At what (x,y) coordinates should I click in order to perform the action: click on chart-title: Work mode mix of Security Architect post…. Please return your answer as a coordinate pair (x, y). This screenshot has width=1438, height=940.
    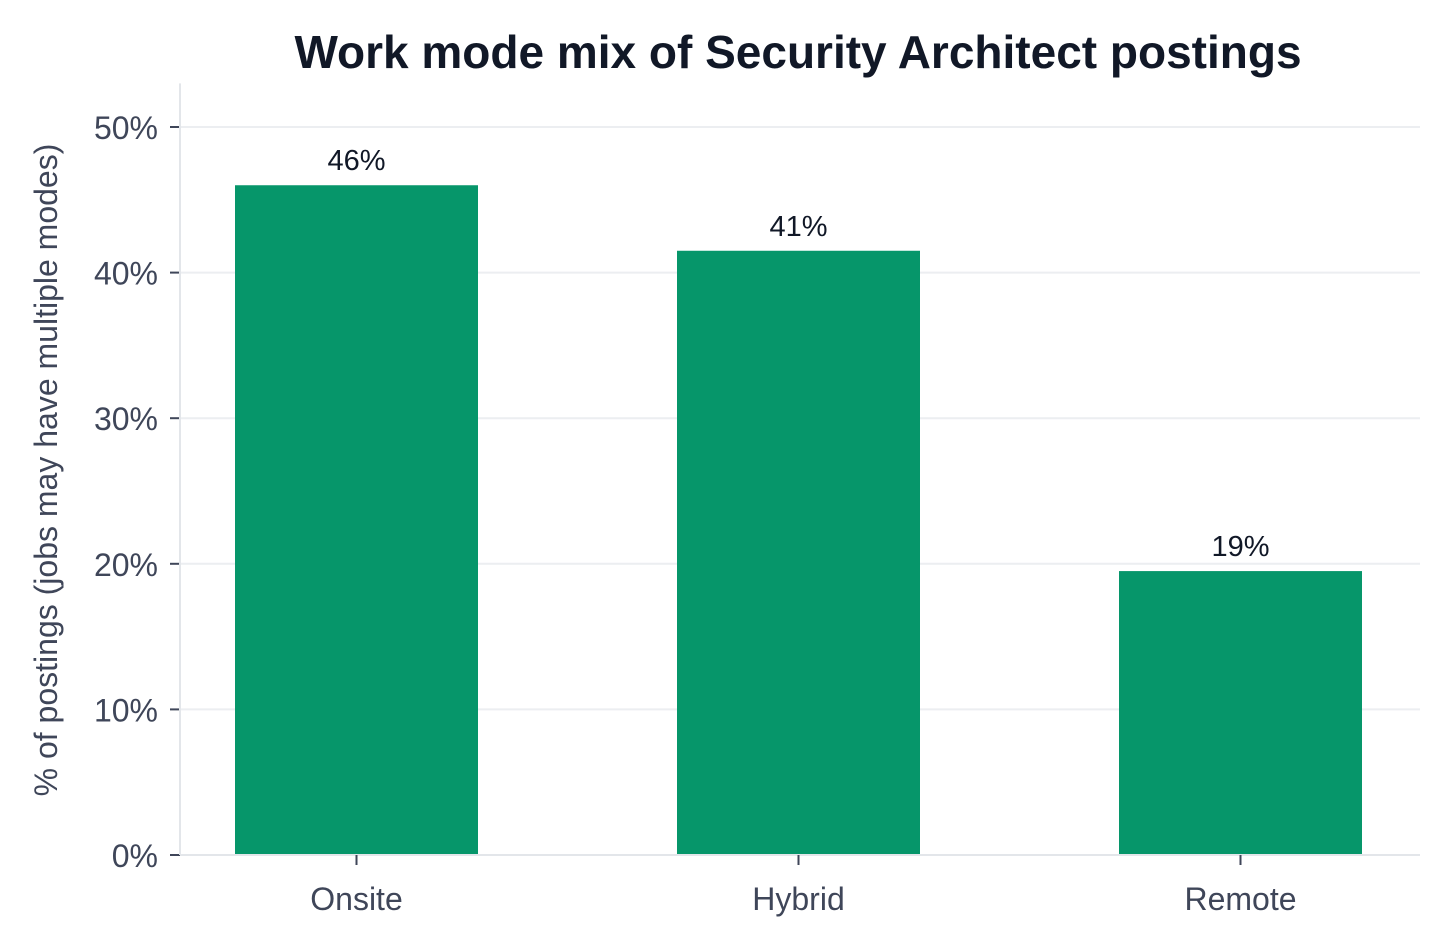
    Looking at the image, I should click on (797, 52).